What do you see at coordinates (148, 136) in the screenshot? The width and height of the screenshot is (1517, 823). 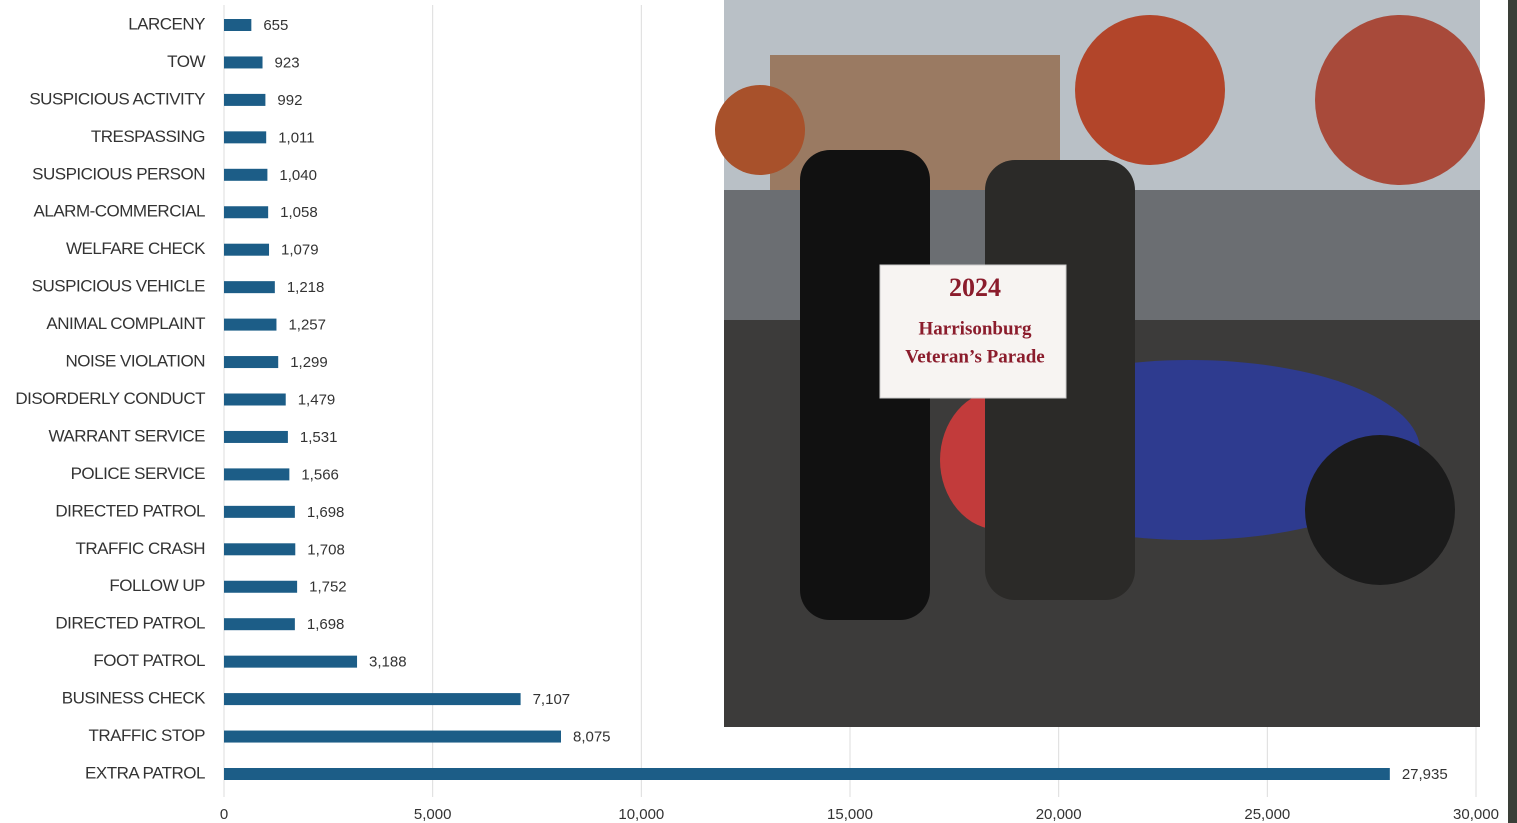 I see `y-tick-label: TRESPASSING` at bounding box center [148, 136].